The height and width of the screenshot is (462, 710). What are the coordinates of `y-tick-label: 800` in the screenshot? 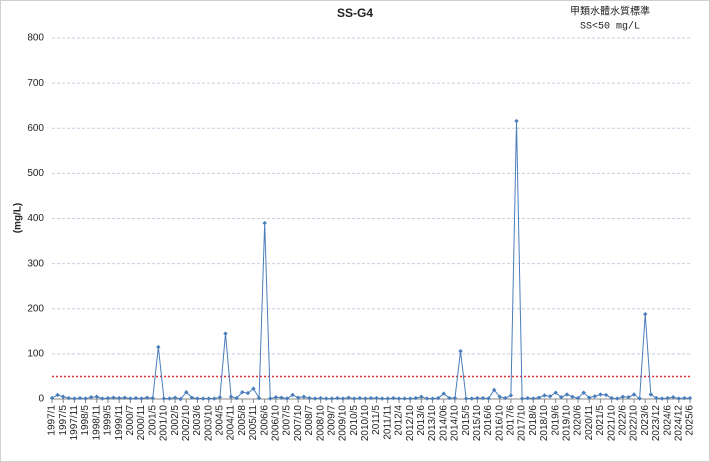 It's located at (35, 38).